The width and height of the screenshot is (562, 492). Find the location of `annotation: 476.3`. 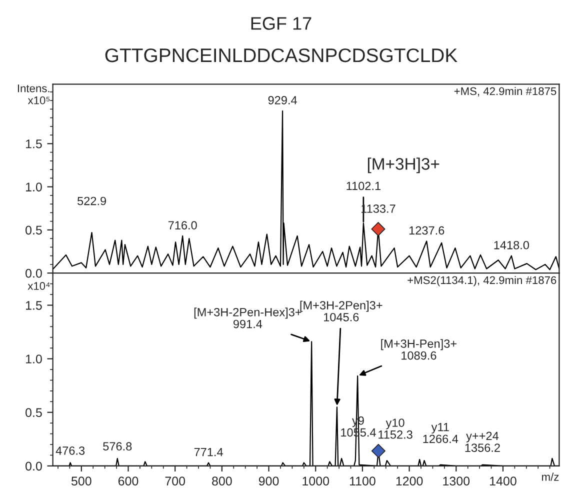

annotation: 476.3 is located at coordinates (70, 450).